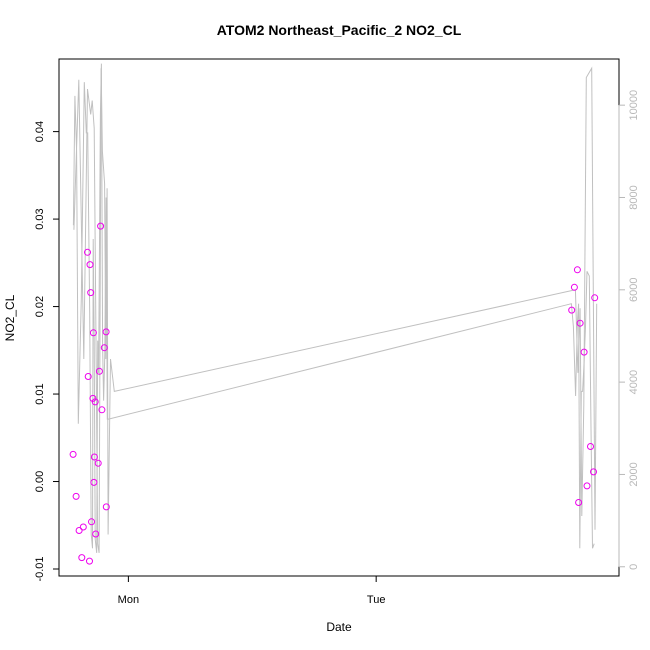 This screenshot has width=650, height=650. Describe the element at coordinates (634, 105) in the screenshot. I see `y2-tick-label: 10000` at that location.